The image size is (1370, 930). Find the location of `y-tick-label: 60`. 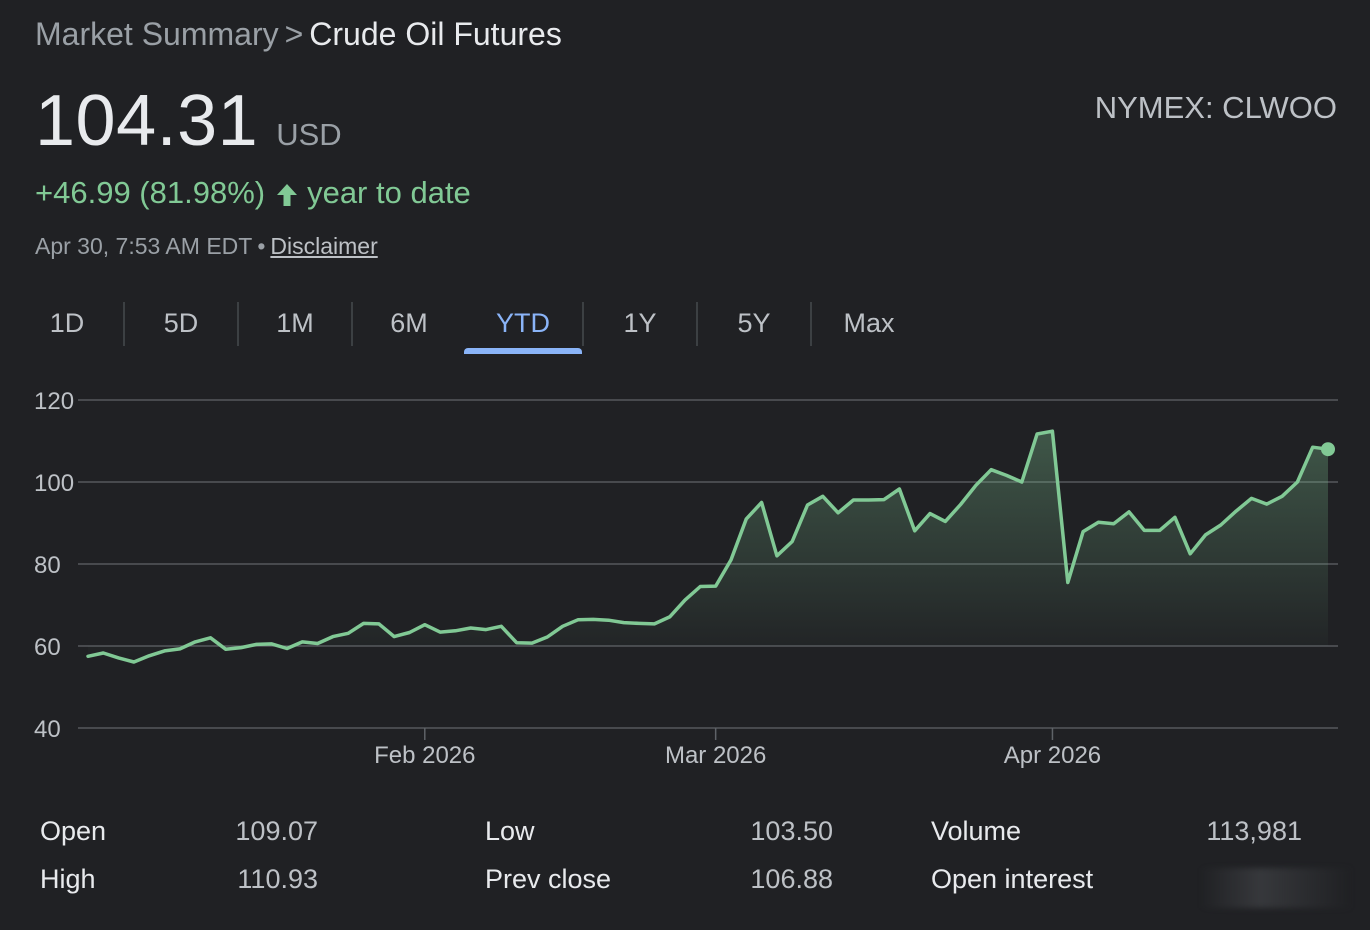

y-tick-label: 60 is located at coordinates (47, 647).